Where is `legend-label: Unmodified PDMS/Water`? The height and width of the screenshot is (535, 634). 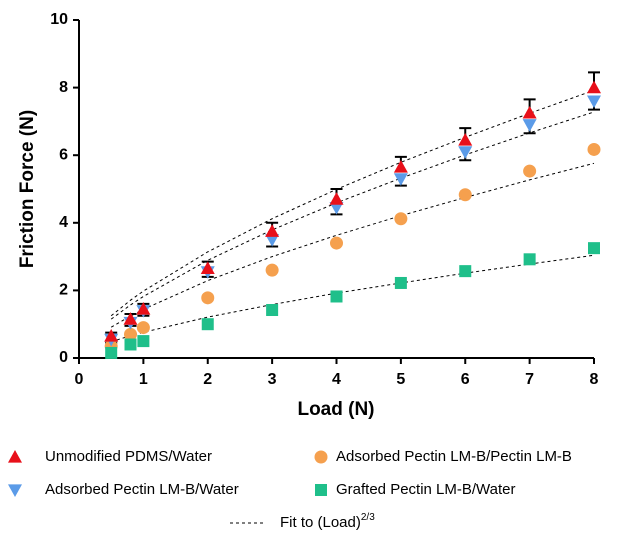 legend-label: Unmodified PDMS/Water is located at coordinates (128, 456).